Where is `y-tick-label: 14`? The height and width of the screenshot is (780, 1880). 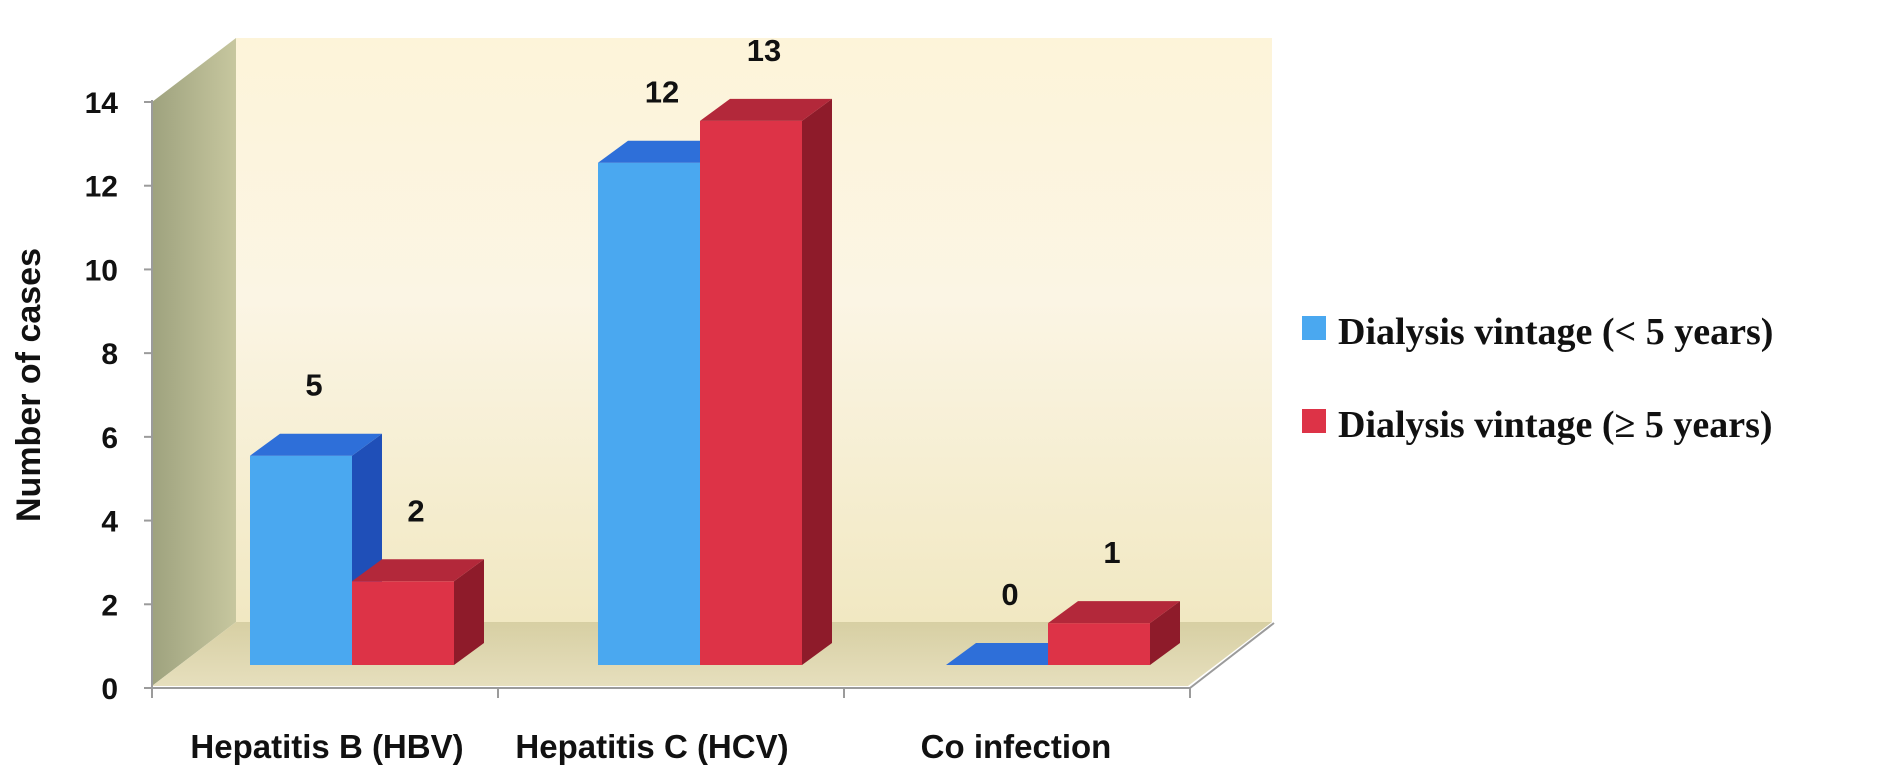 y-tick-label: 14 is located at coordinates (102, 103).